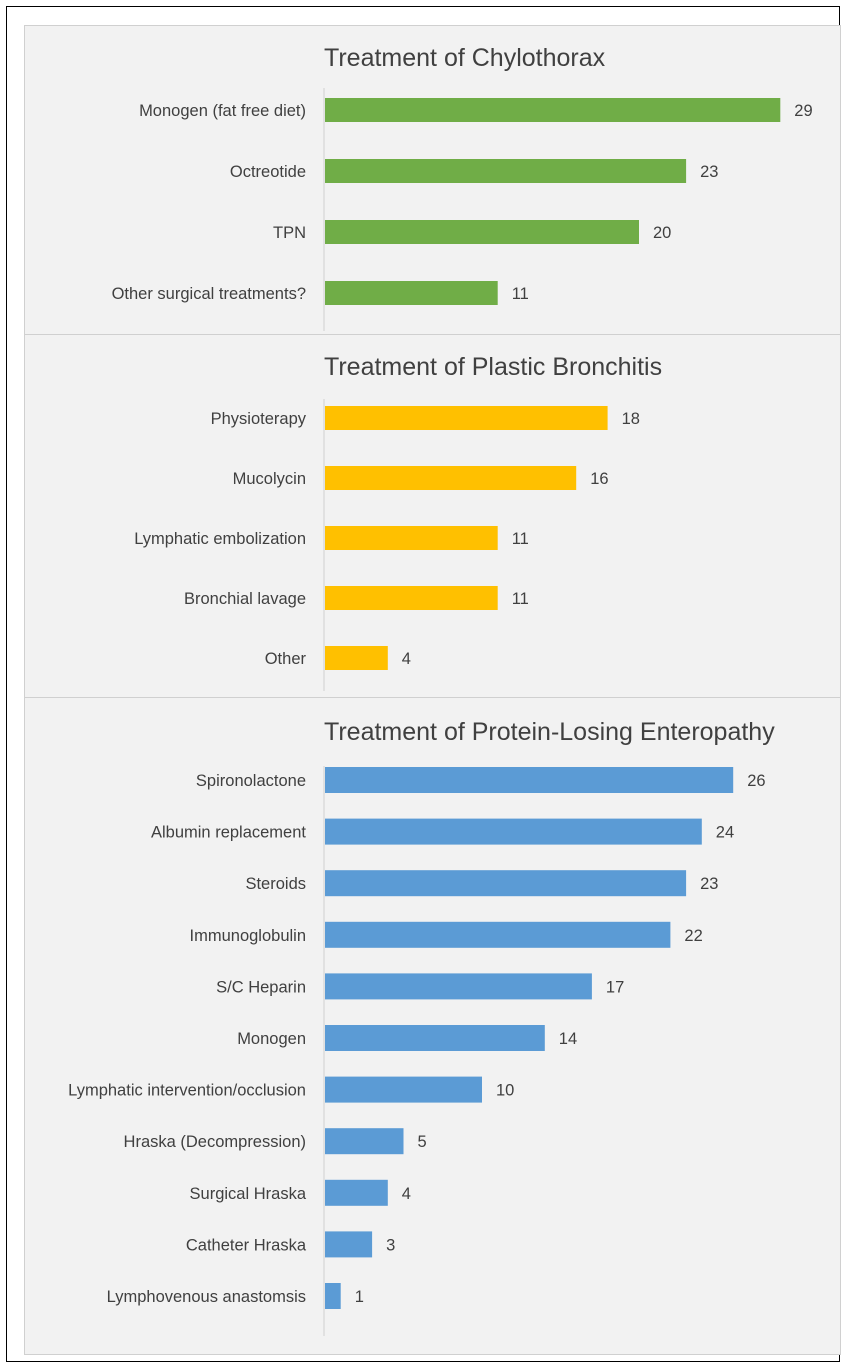 The image size is (843, 1365). What do you see at coordinates (725, 833) in the screenshot?
I see `value-label: 24` at bounding box center [725, 833].